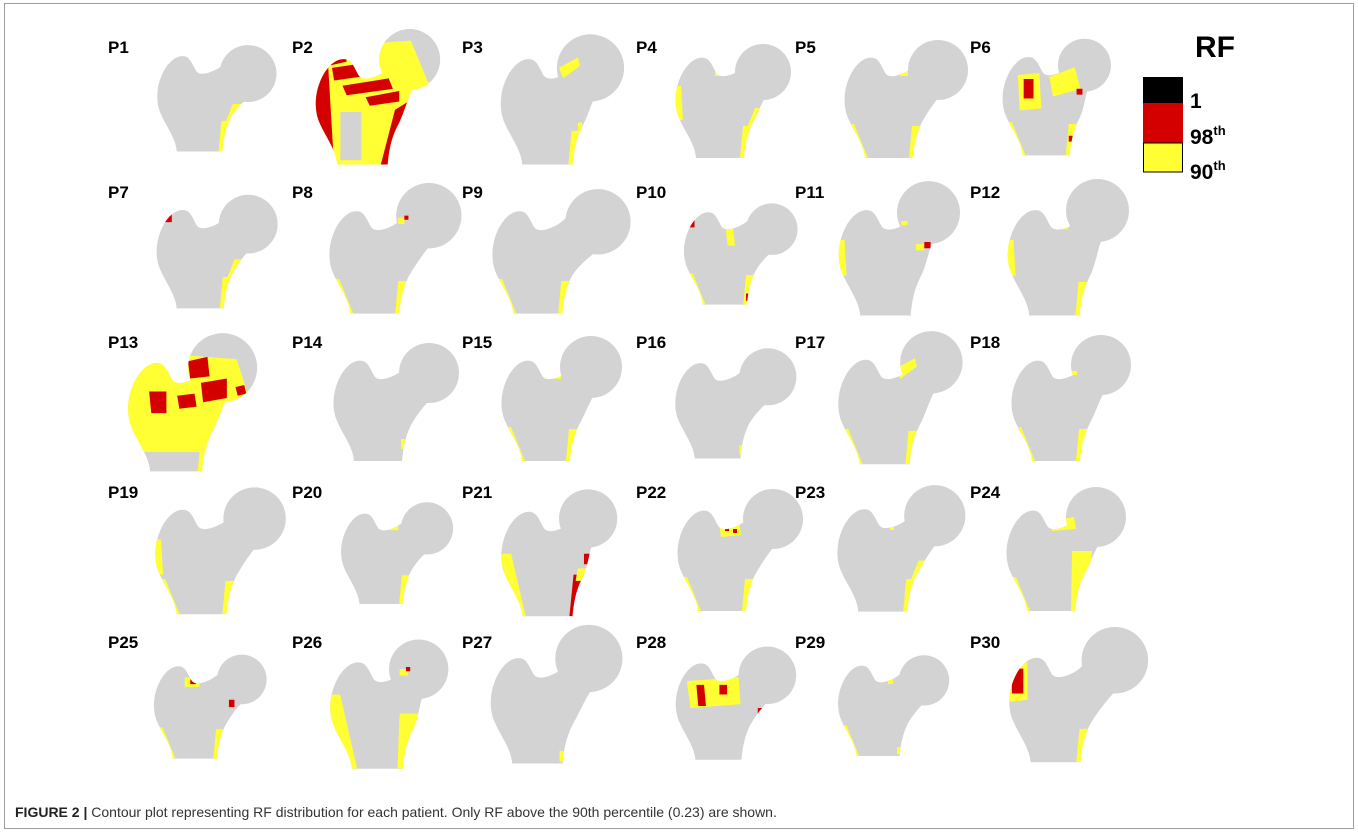 Image resolution: width=1358 pixels, height=833 pixels. What do you see at coordinates (540, 550) in the screenshot?
I see `panel-p21: P21` at bounding box center [540, 550].